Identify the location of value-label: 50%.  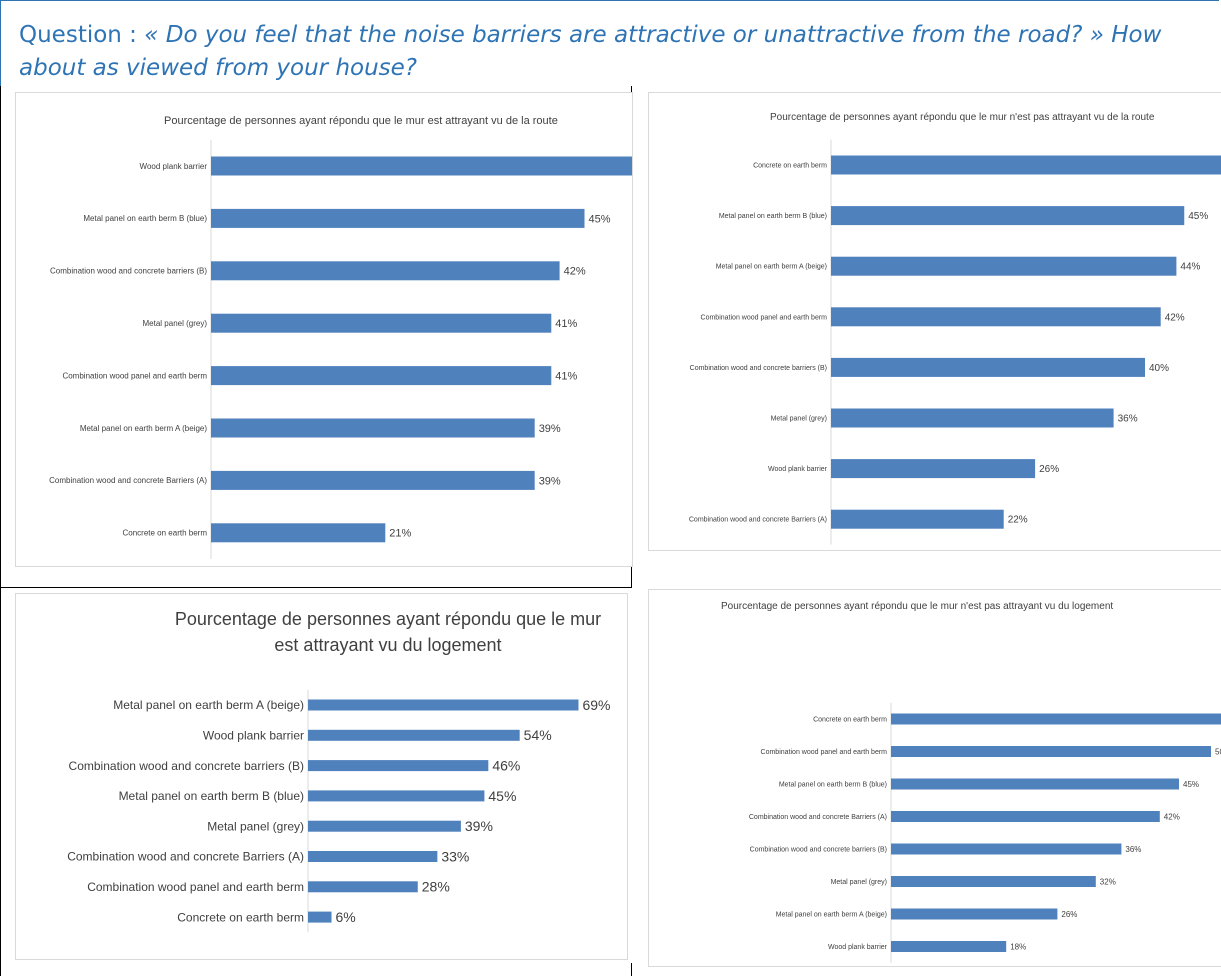
(1218, 751).